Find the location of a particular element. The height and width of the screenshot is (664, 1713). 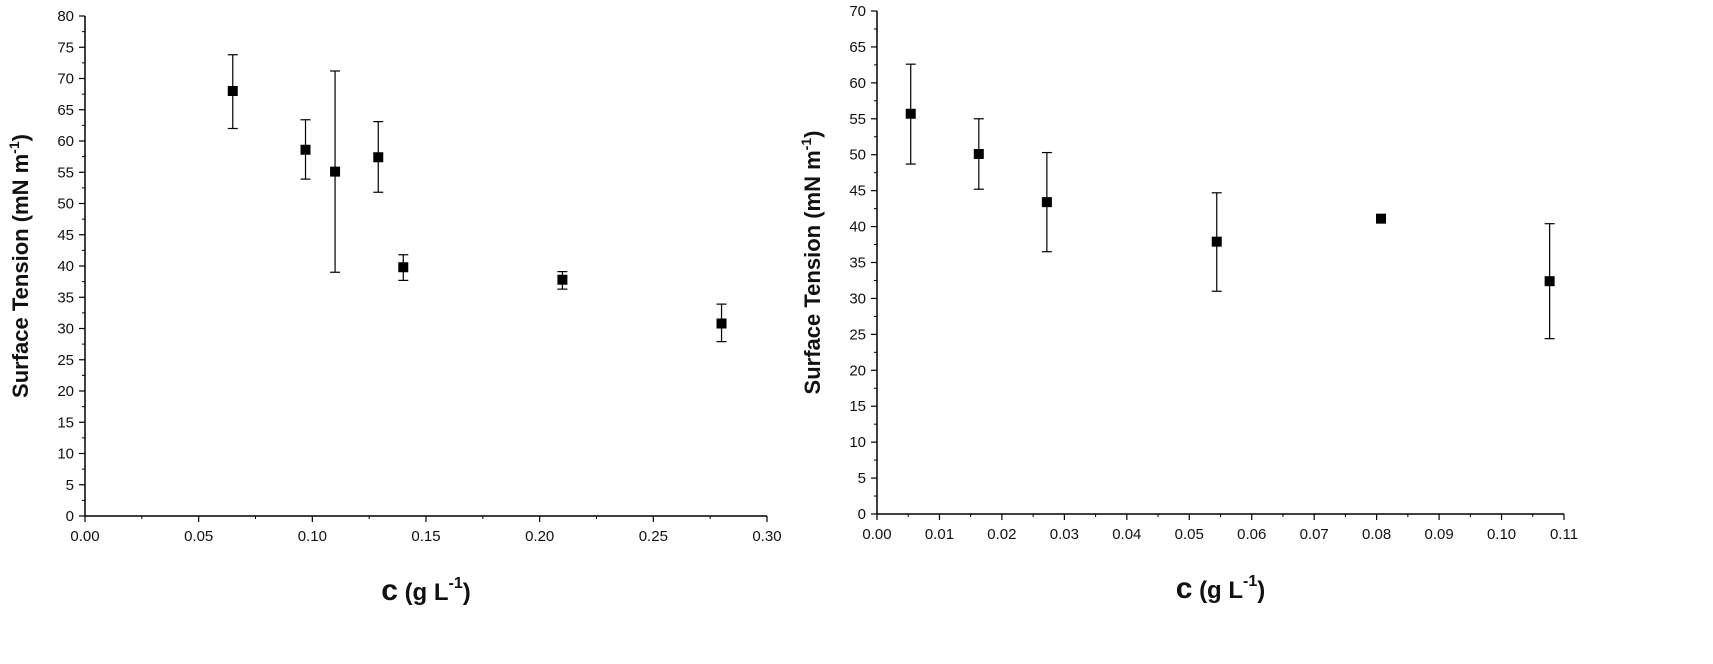

x-tick-label: 0.04 is located at coordinates (1126, 534).